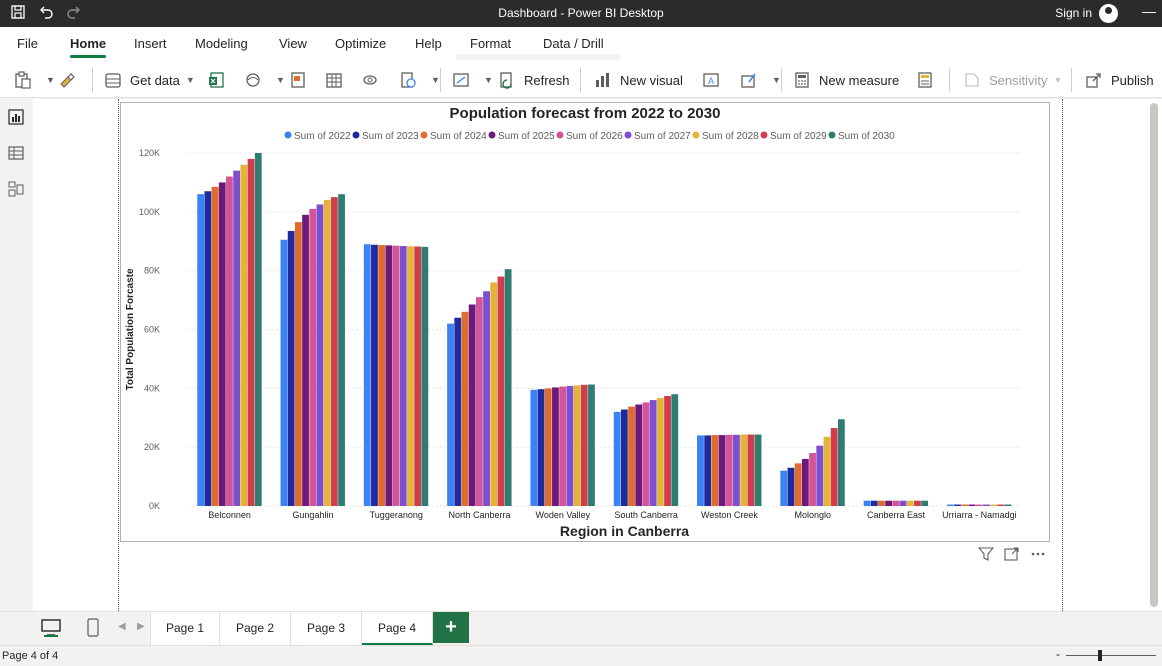 This screenshot has height=666, width=1162. I want to click on x-tick-label-2: Tuggeranong, so click(396, 515).